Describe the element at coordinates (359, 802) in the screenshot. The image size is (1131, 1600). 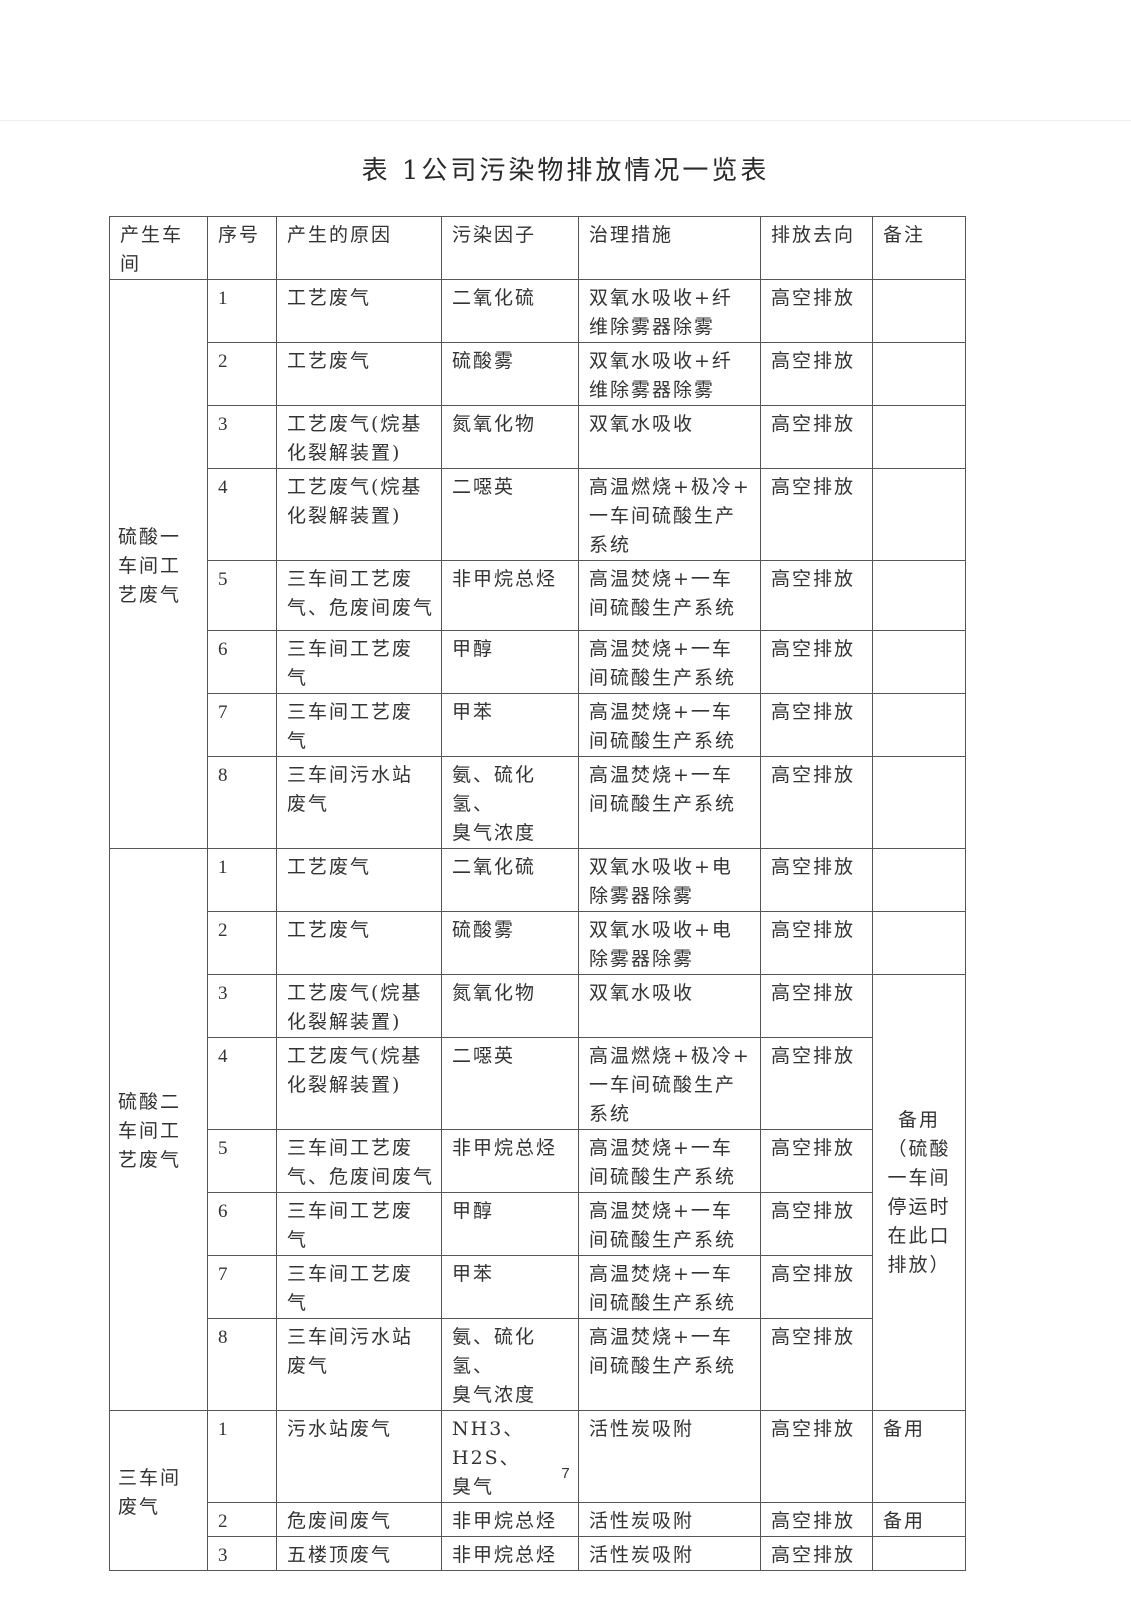
I see `cause-cell: 三车间污水站 废气` at that location.